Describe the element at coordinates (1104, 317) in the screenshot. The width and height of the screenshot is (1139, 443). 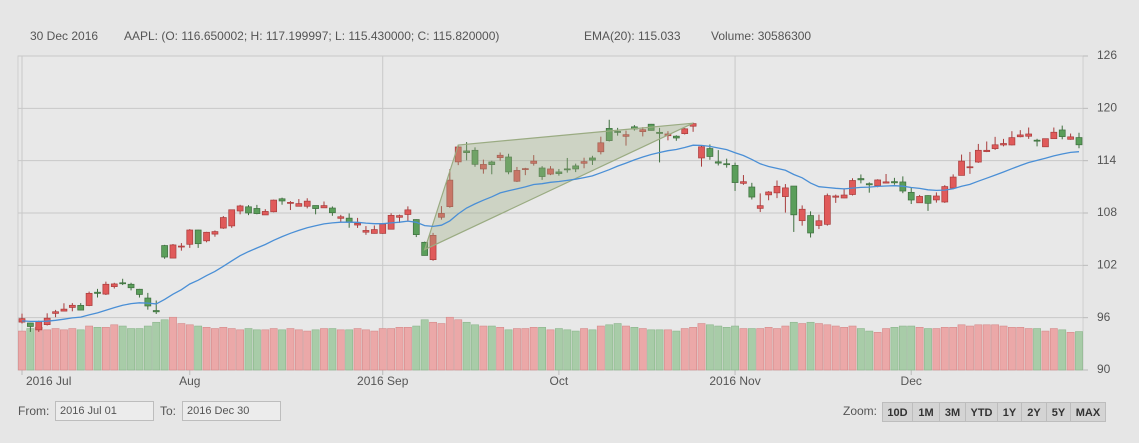
I see `y-tick-label: 96` at that location.